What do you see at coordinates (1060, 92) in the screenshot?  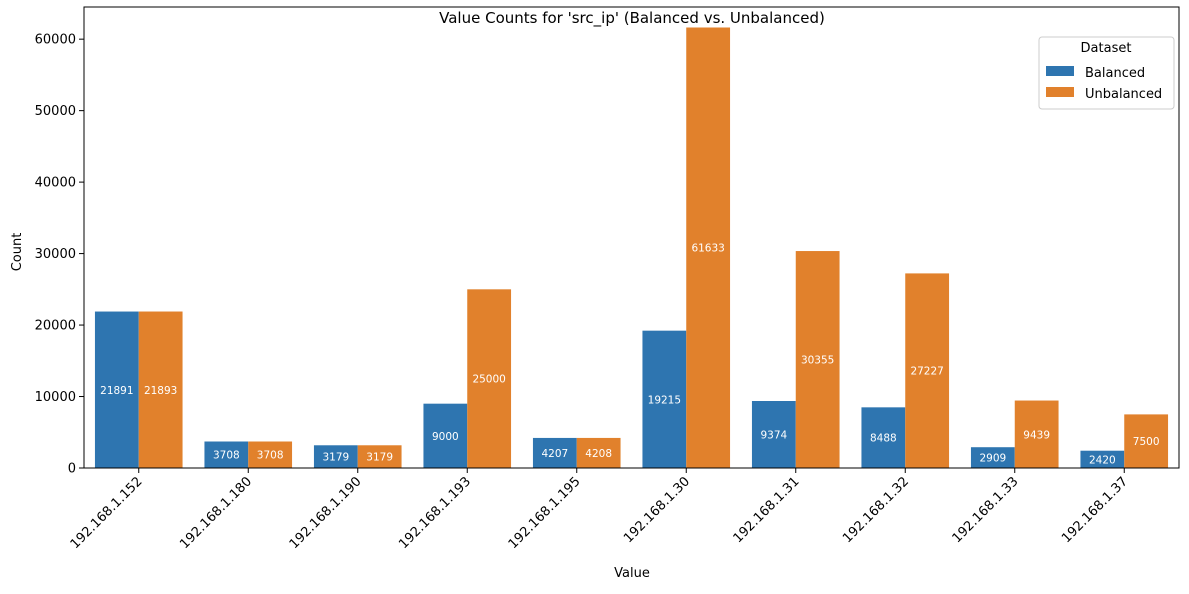 I see `legend-swatch-unbalanced` at bounding box center [1060, 92].